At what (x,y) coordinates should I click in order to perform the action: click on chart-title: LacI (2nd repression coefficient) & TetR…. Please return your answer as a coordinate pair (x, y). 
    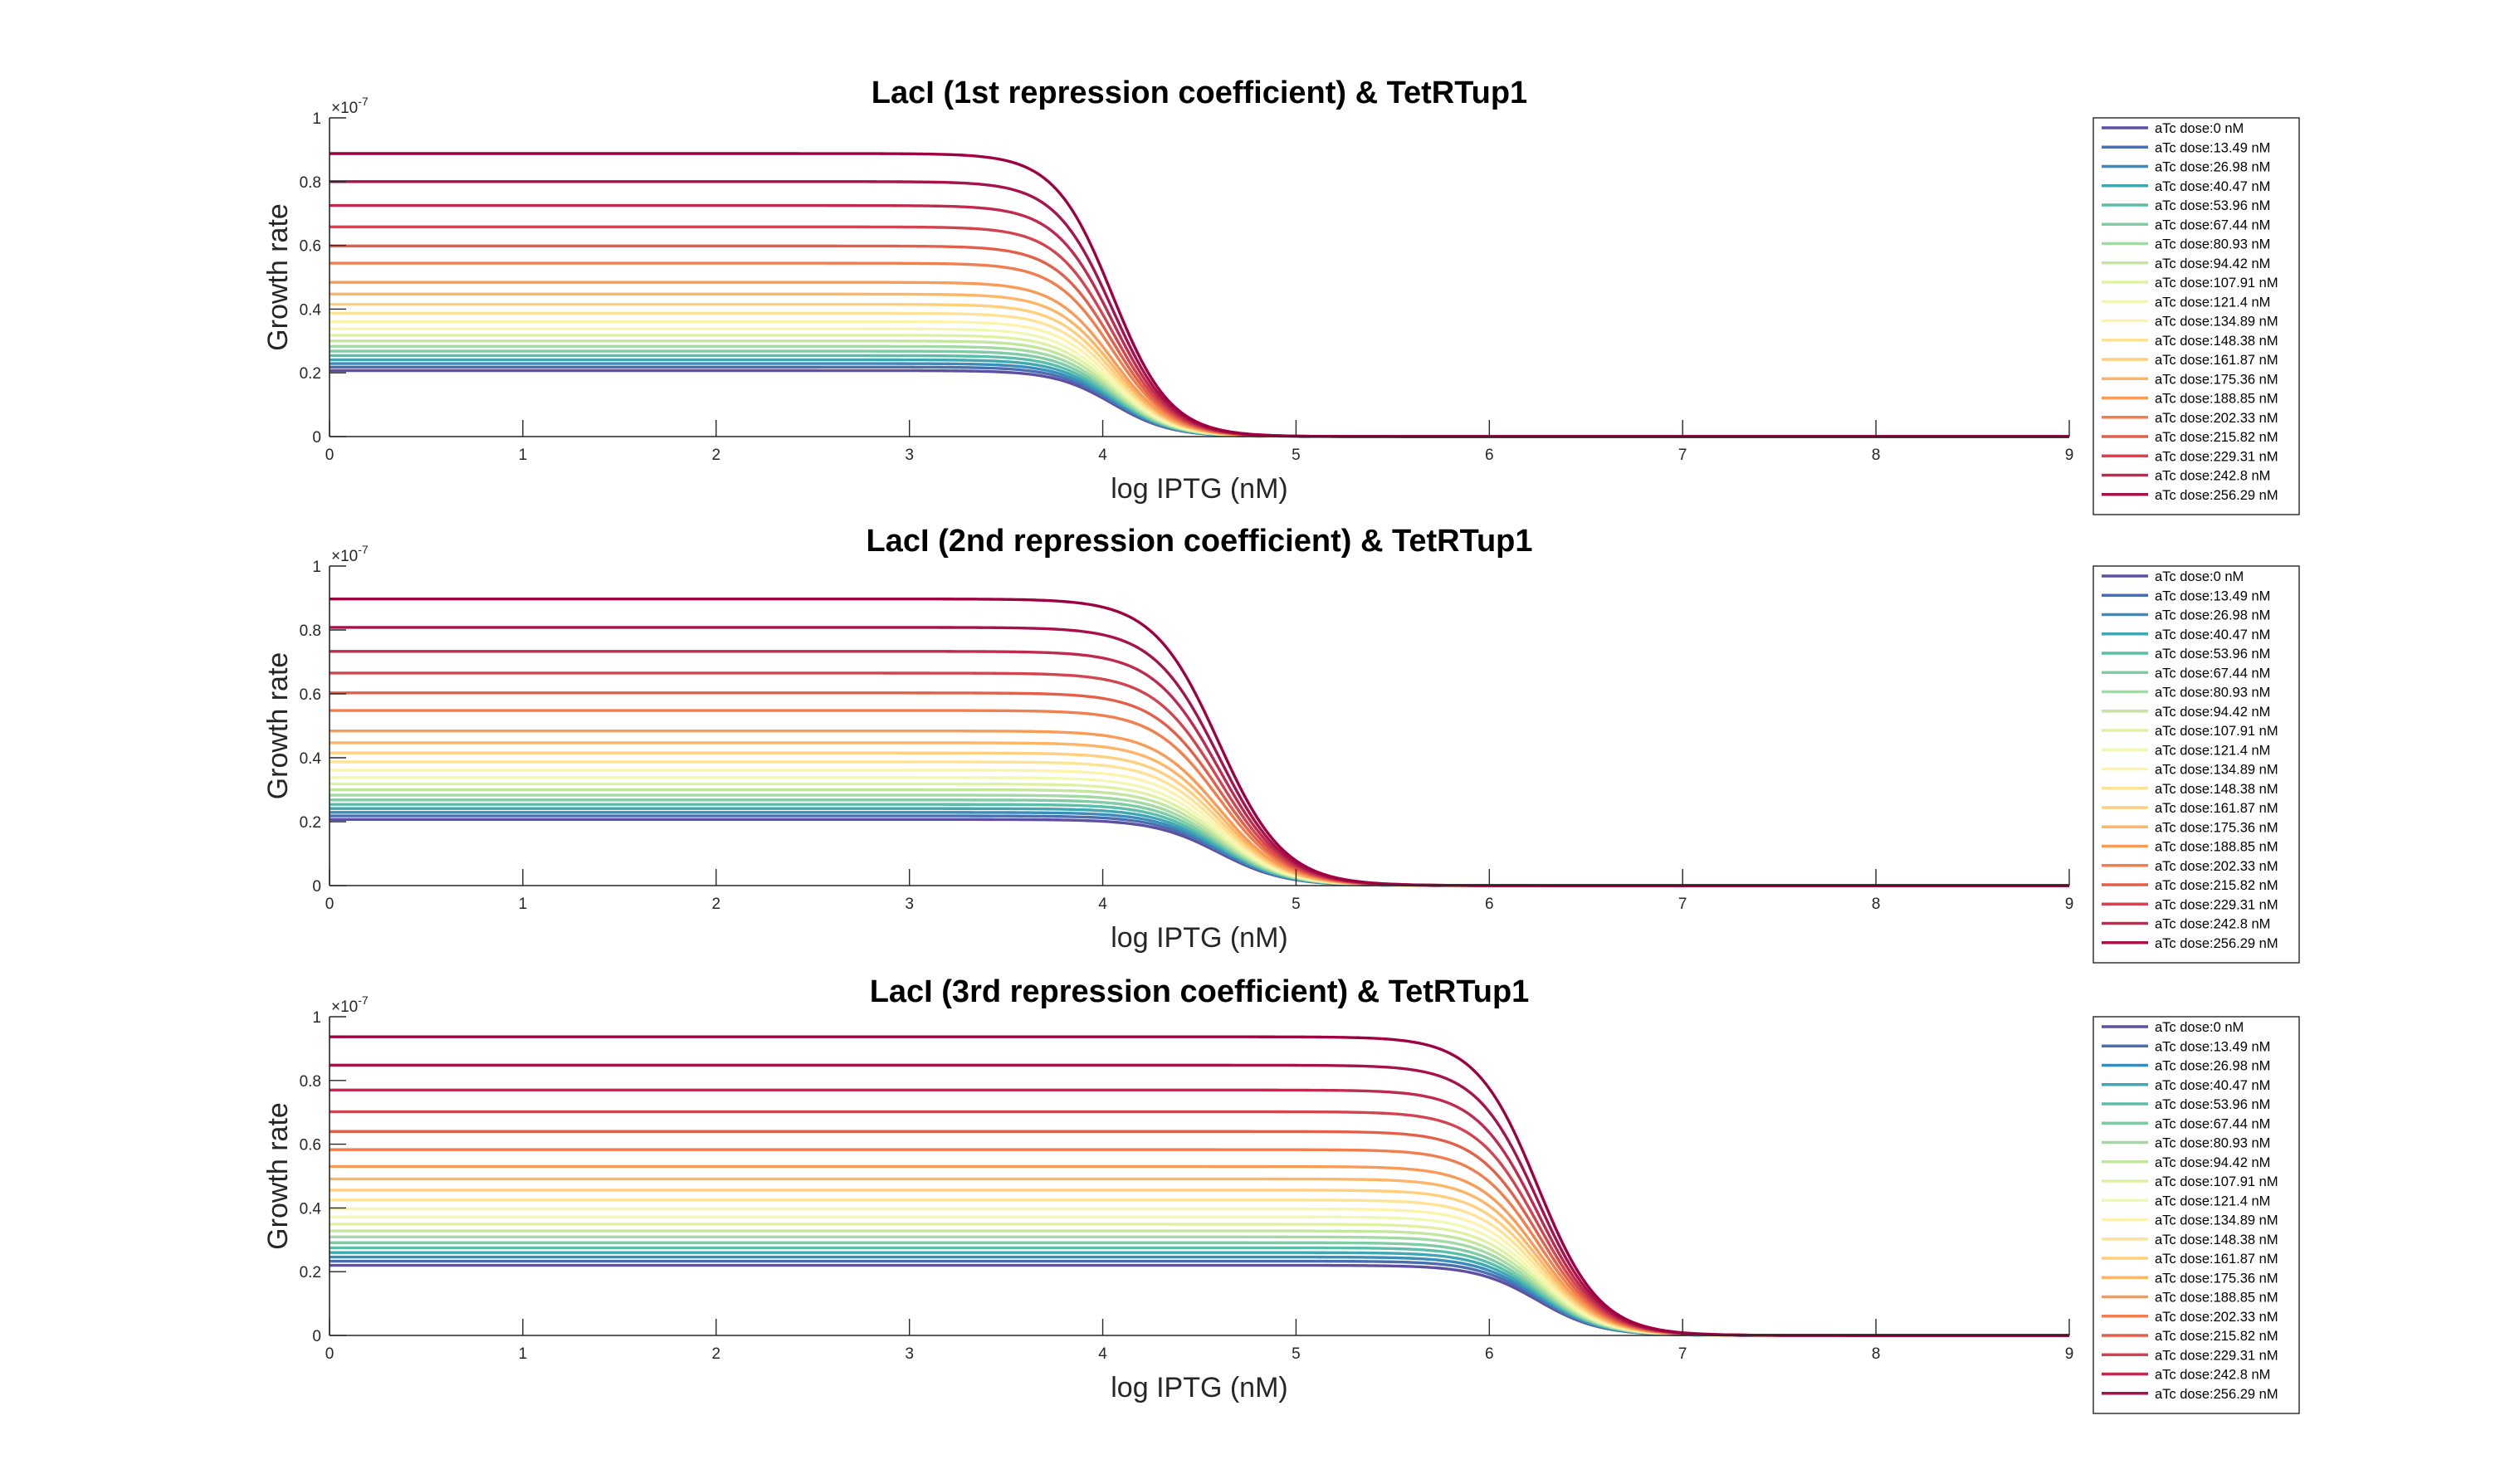
    Looking at the image, I should click on (1199, 541).